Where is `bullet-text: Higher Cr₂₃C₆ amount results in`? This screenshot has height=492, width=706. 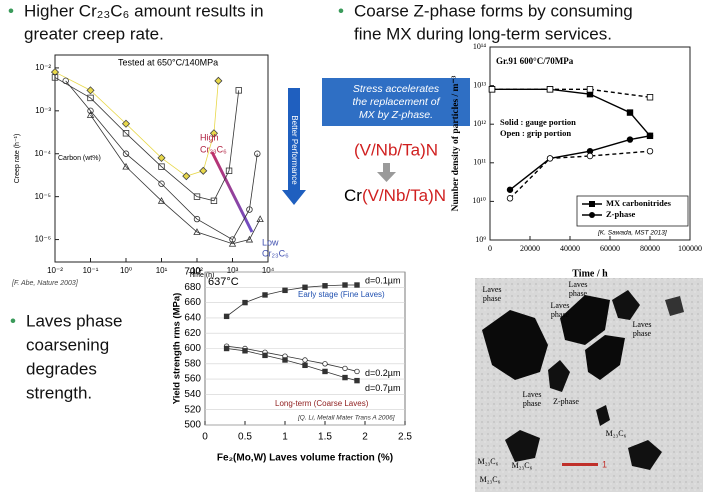
bullet-text: Higher Cr₂₃C₆ amount results in is located at coordinates (144, 10).